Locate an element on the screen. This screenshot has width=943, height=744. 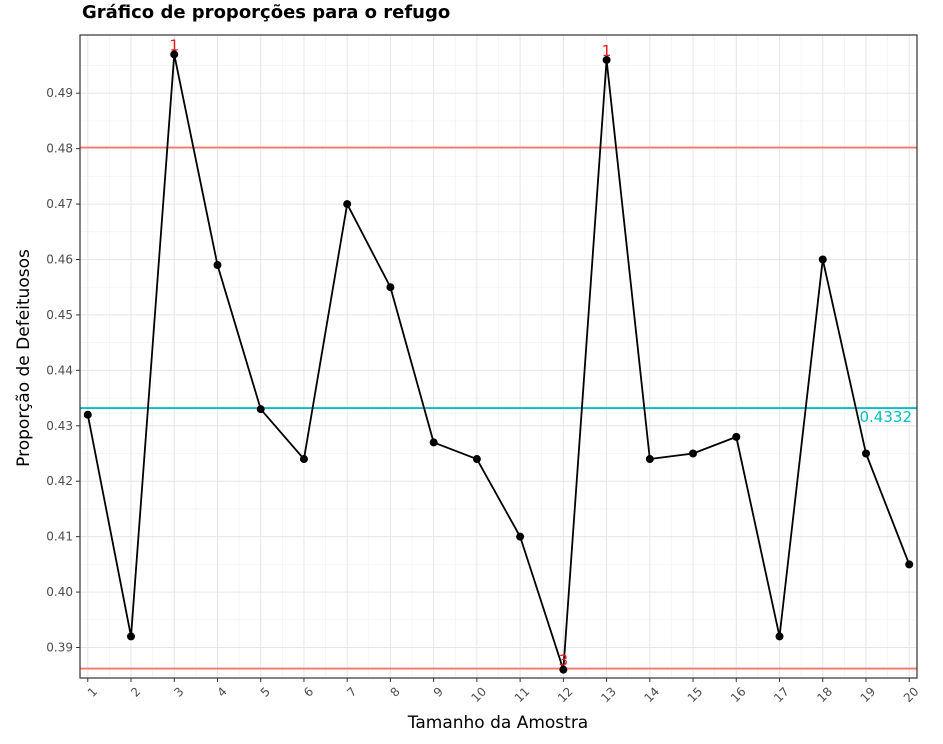
x-tick-label: 10 is located at coordinates (479, 694).